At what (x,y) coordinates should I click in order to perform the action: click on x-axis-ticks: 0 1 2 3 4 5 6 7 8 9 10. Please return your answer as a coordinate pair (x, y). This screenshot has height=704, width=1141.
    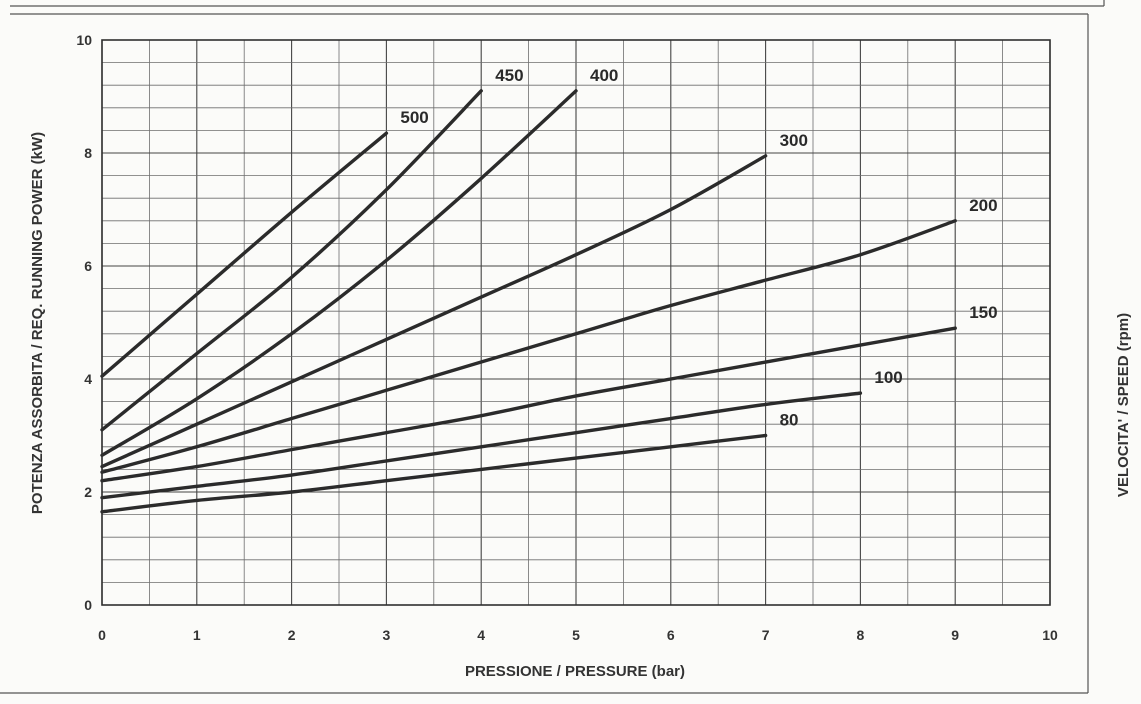
    Looking at the image, I should click on (578, 635).